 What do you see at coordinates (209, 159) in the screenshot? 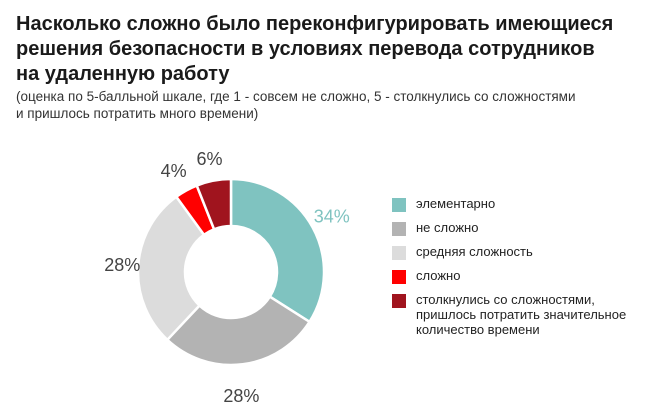
I see `slice-value-label-4: 6%` at bounding box center [209, 159].